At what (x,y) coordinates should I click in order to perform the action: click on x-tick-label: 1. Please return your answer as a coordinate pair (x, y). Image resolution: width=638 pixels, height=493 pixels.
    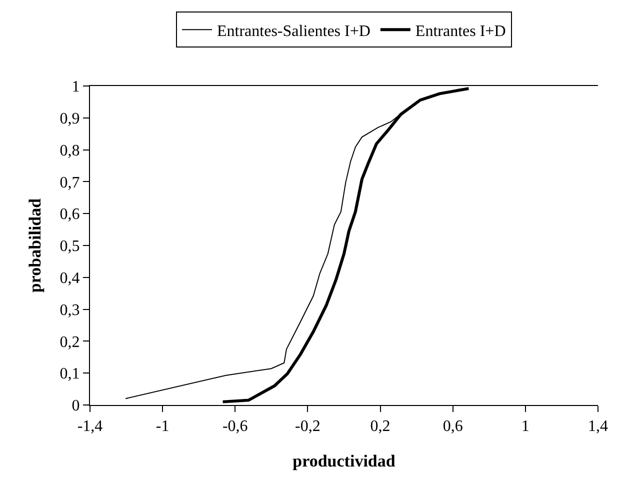
    Looking at the image, I should click on (525, 427).